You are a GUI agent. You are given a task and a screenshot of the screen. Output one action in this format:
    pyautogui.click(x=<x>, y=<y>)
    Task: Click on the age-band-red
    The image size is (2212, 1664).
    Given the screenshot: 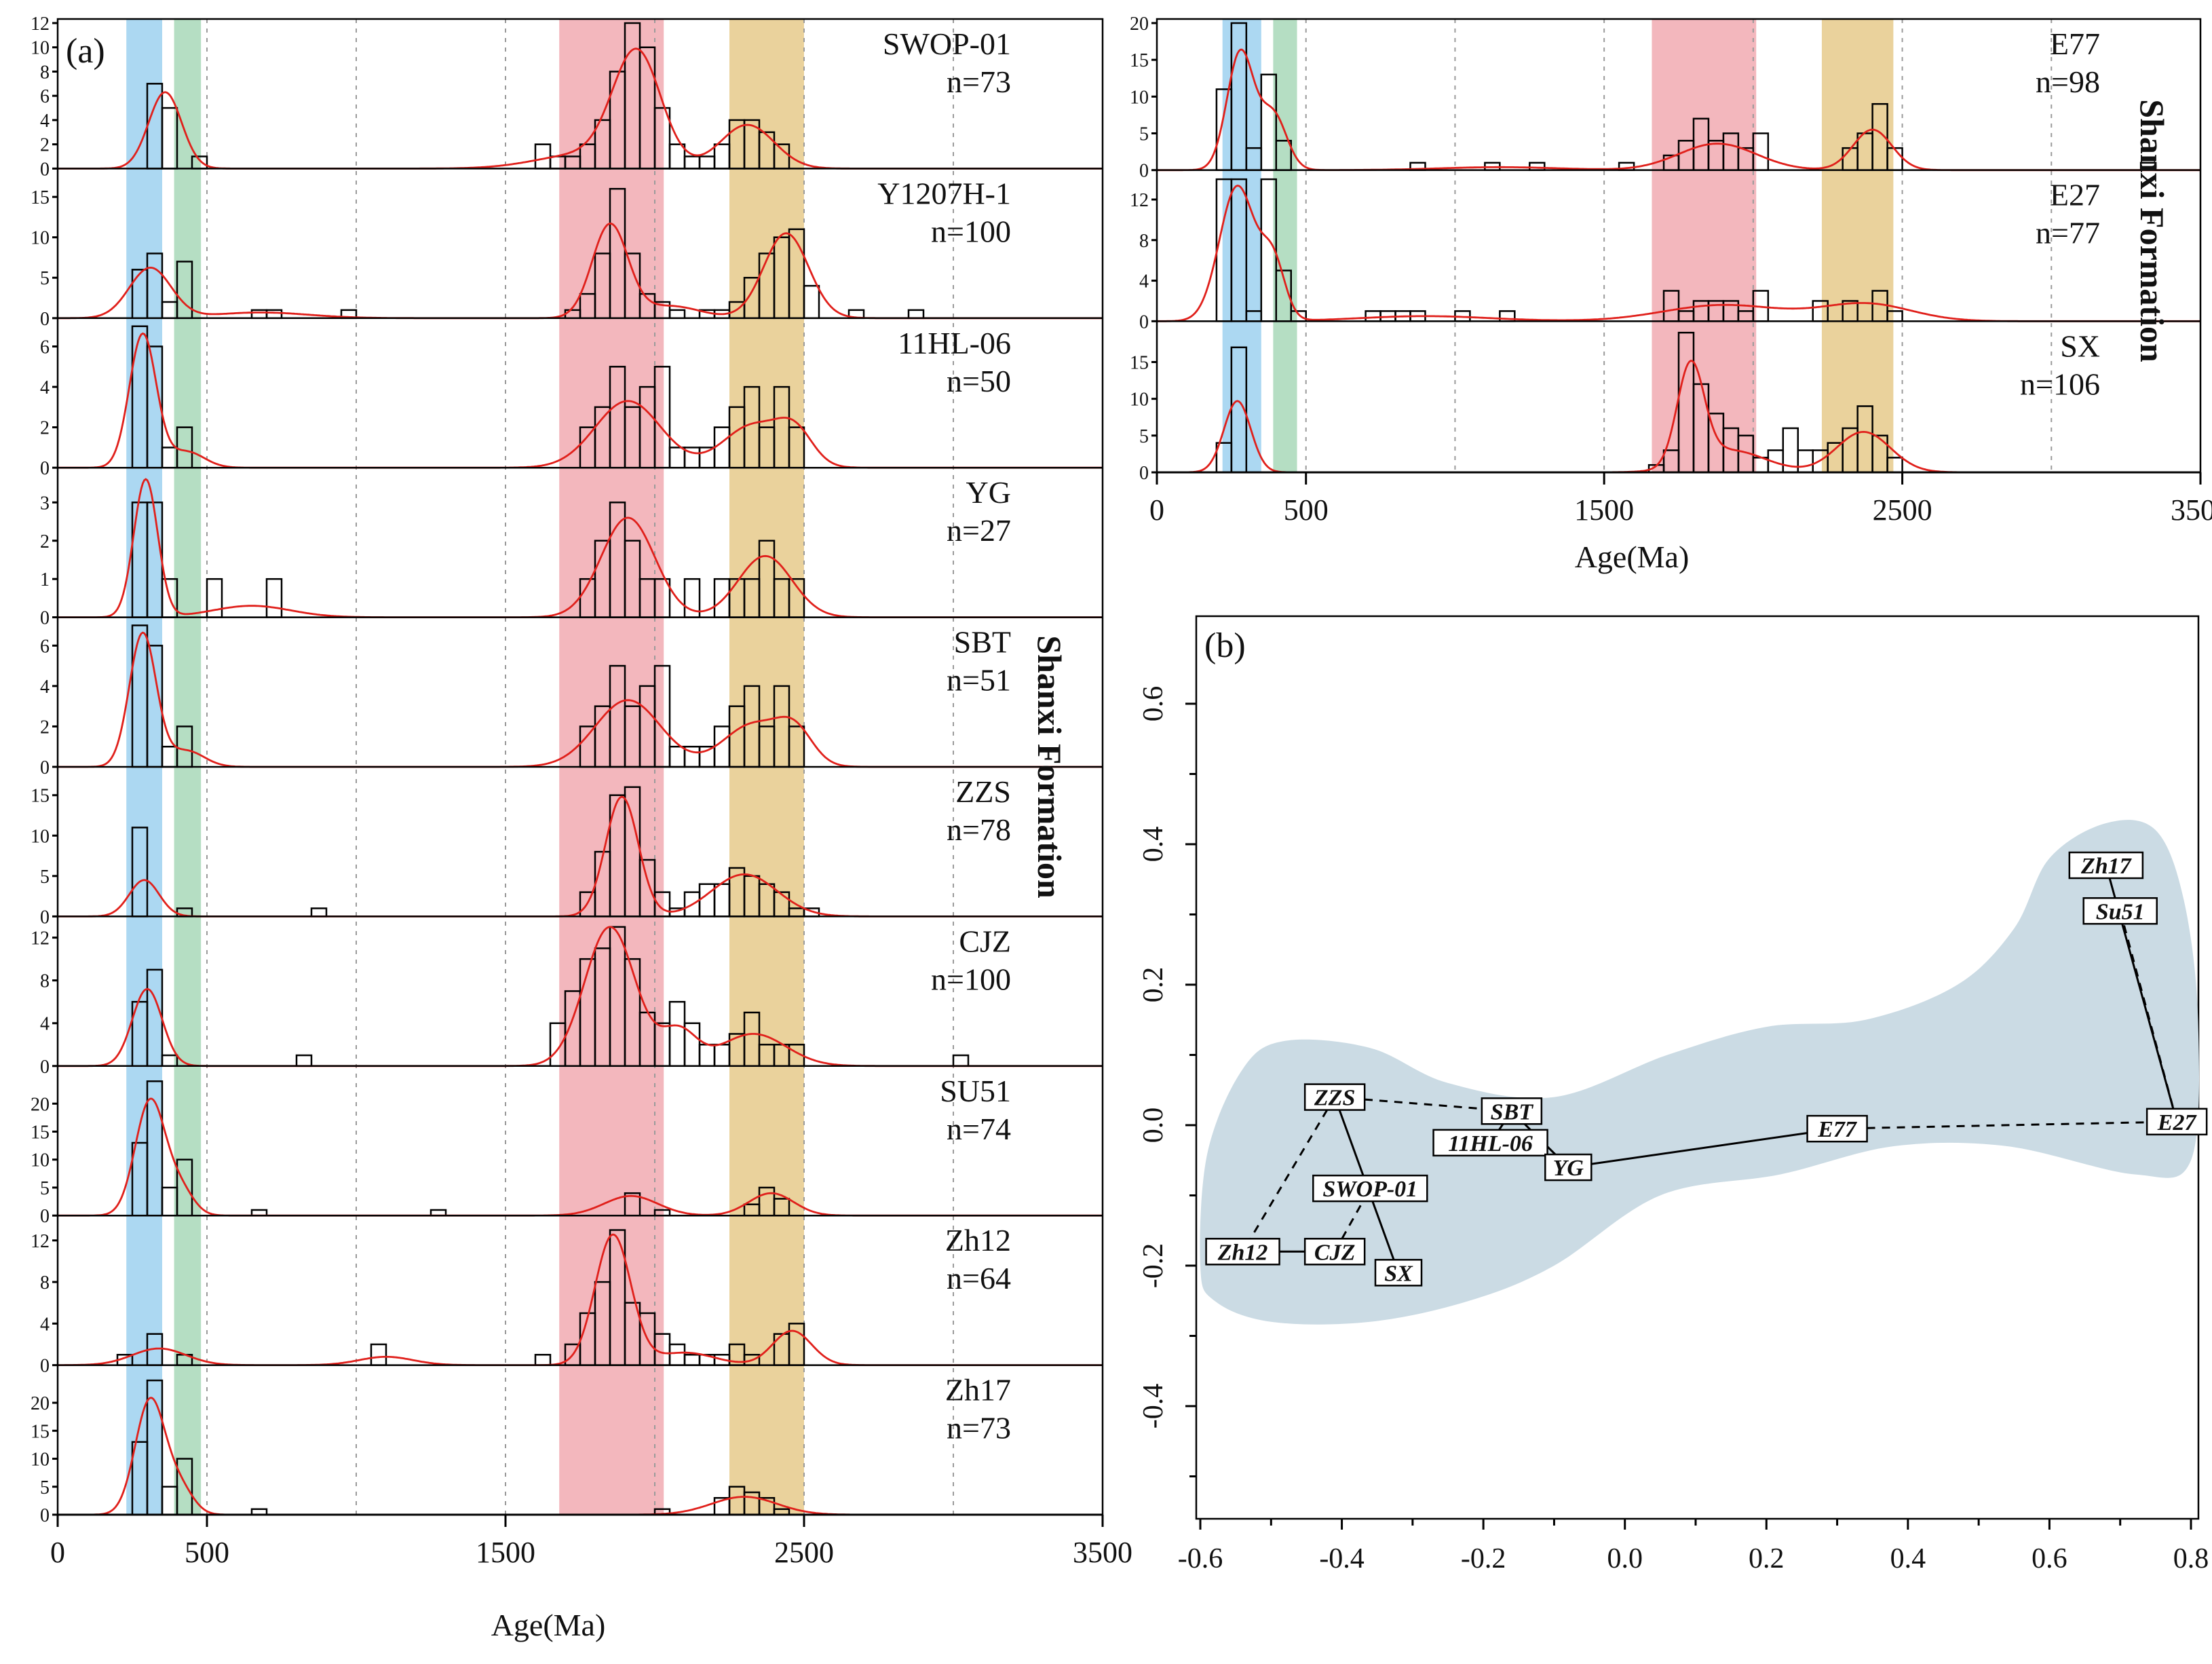 What is the action you would take?
    pyautogui.click(x=1704, y=245)
    